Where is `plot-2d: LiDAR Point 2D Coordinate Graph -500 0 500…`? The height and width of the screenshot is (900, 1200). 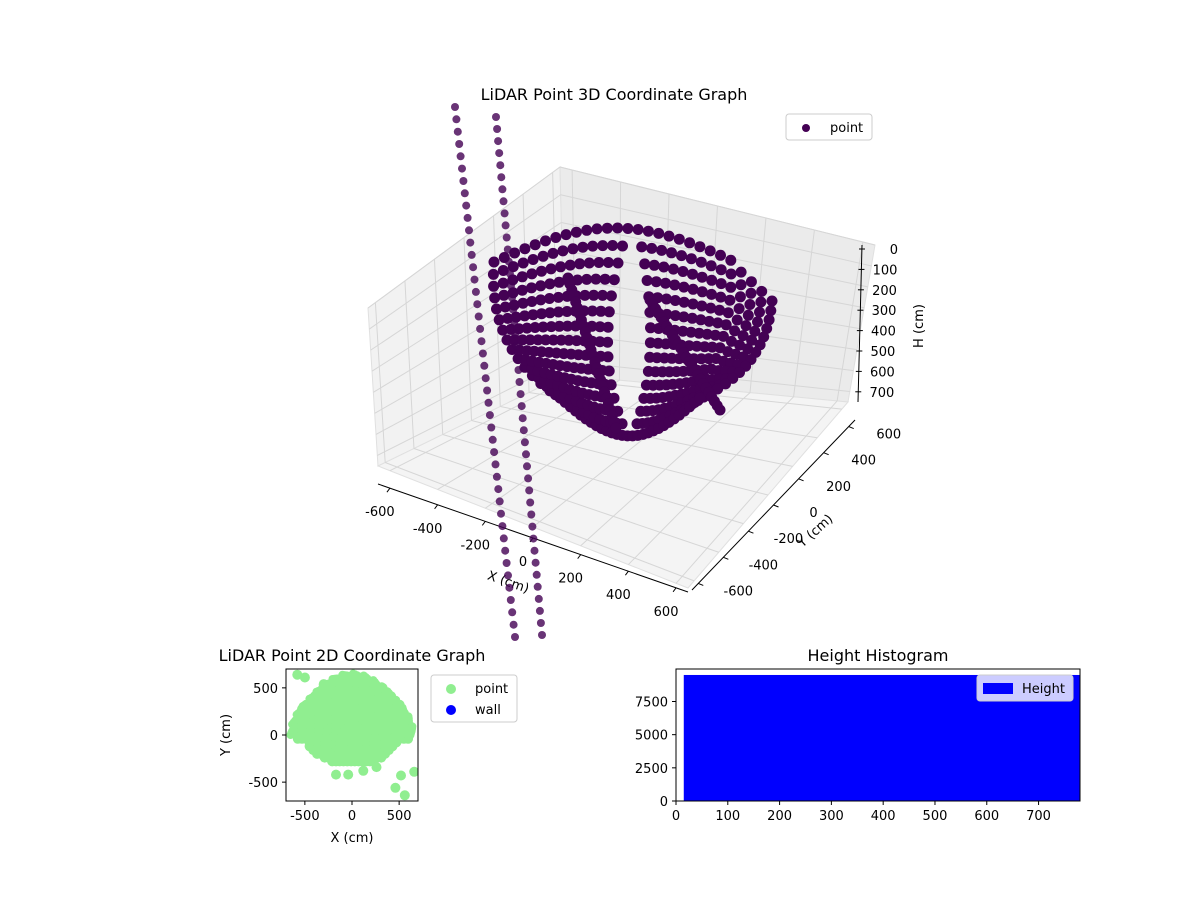 plot-2d: LiDAR Point 2D Coordinate Graph -500 0 500… is located at coordinates (368, 746).